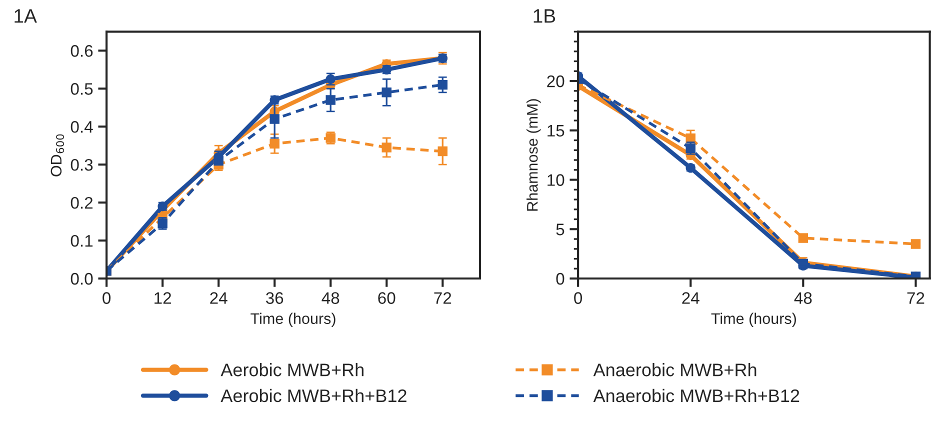  I want to click on y-tick-label: 0.6, so click(81, 51).